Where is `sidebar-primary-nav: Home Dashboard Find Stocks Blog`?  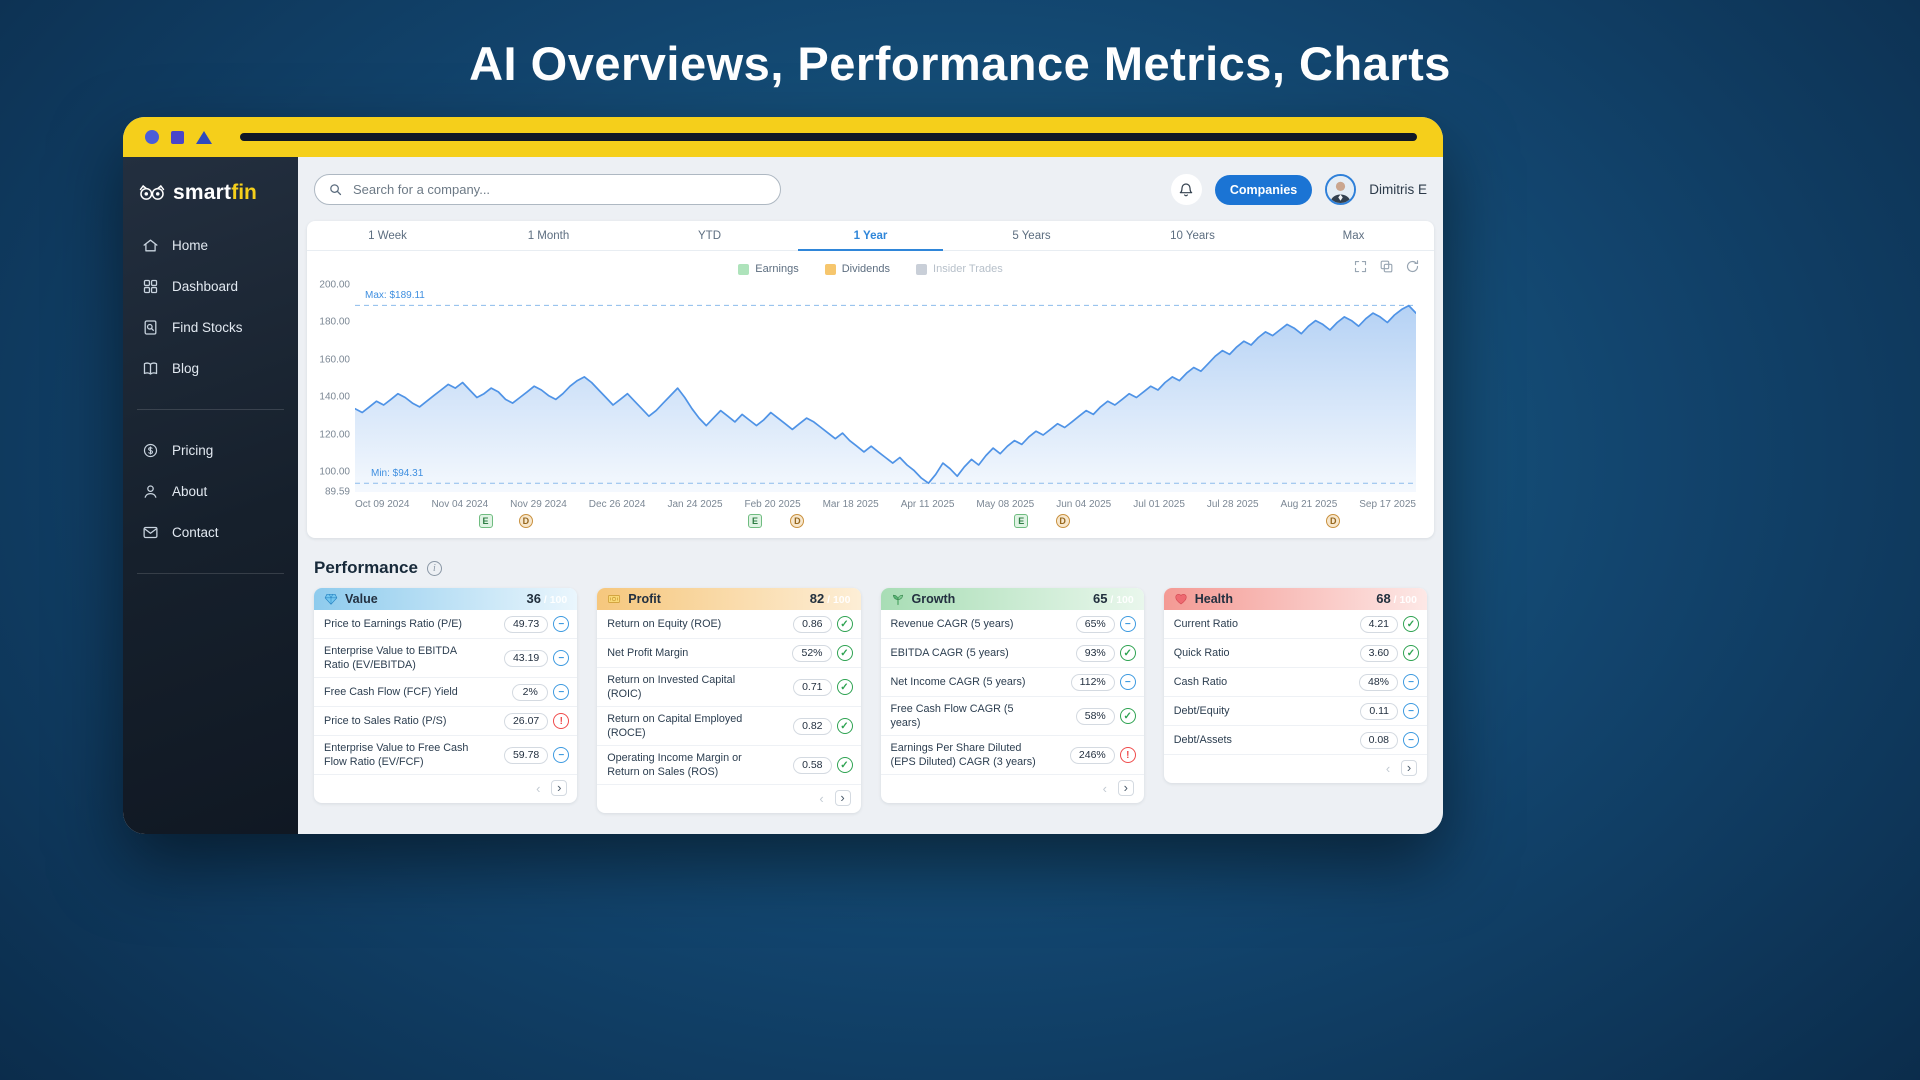
sidebar-primary-nav: Home Dashboard Find Stocks Blog is located at coordinates (210, 307).